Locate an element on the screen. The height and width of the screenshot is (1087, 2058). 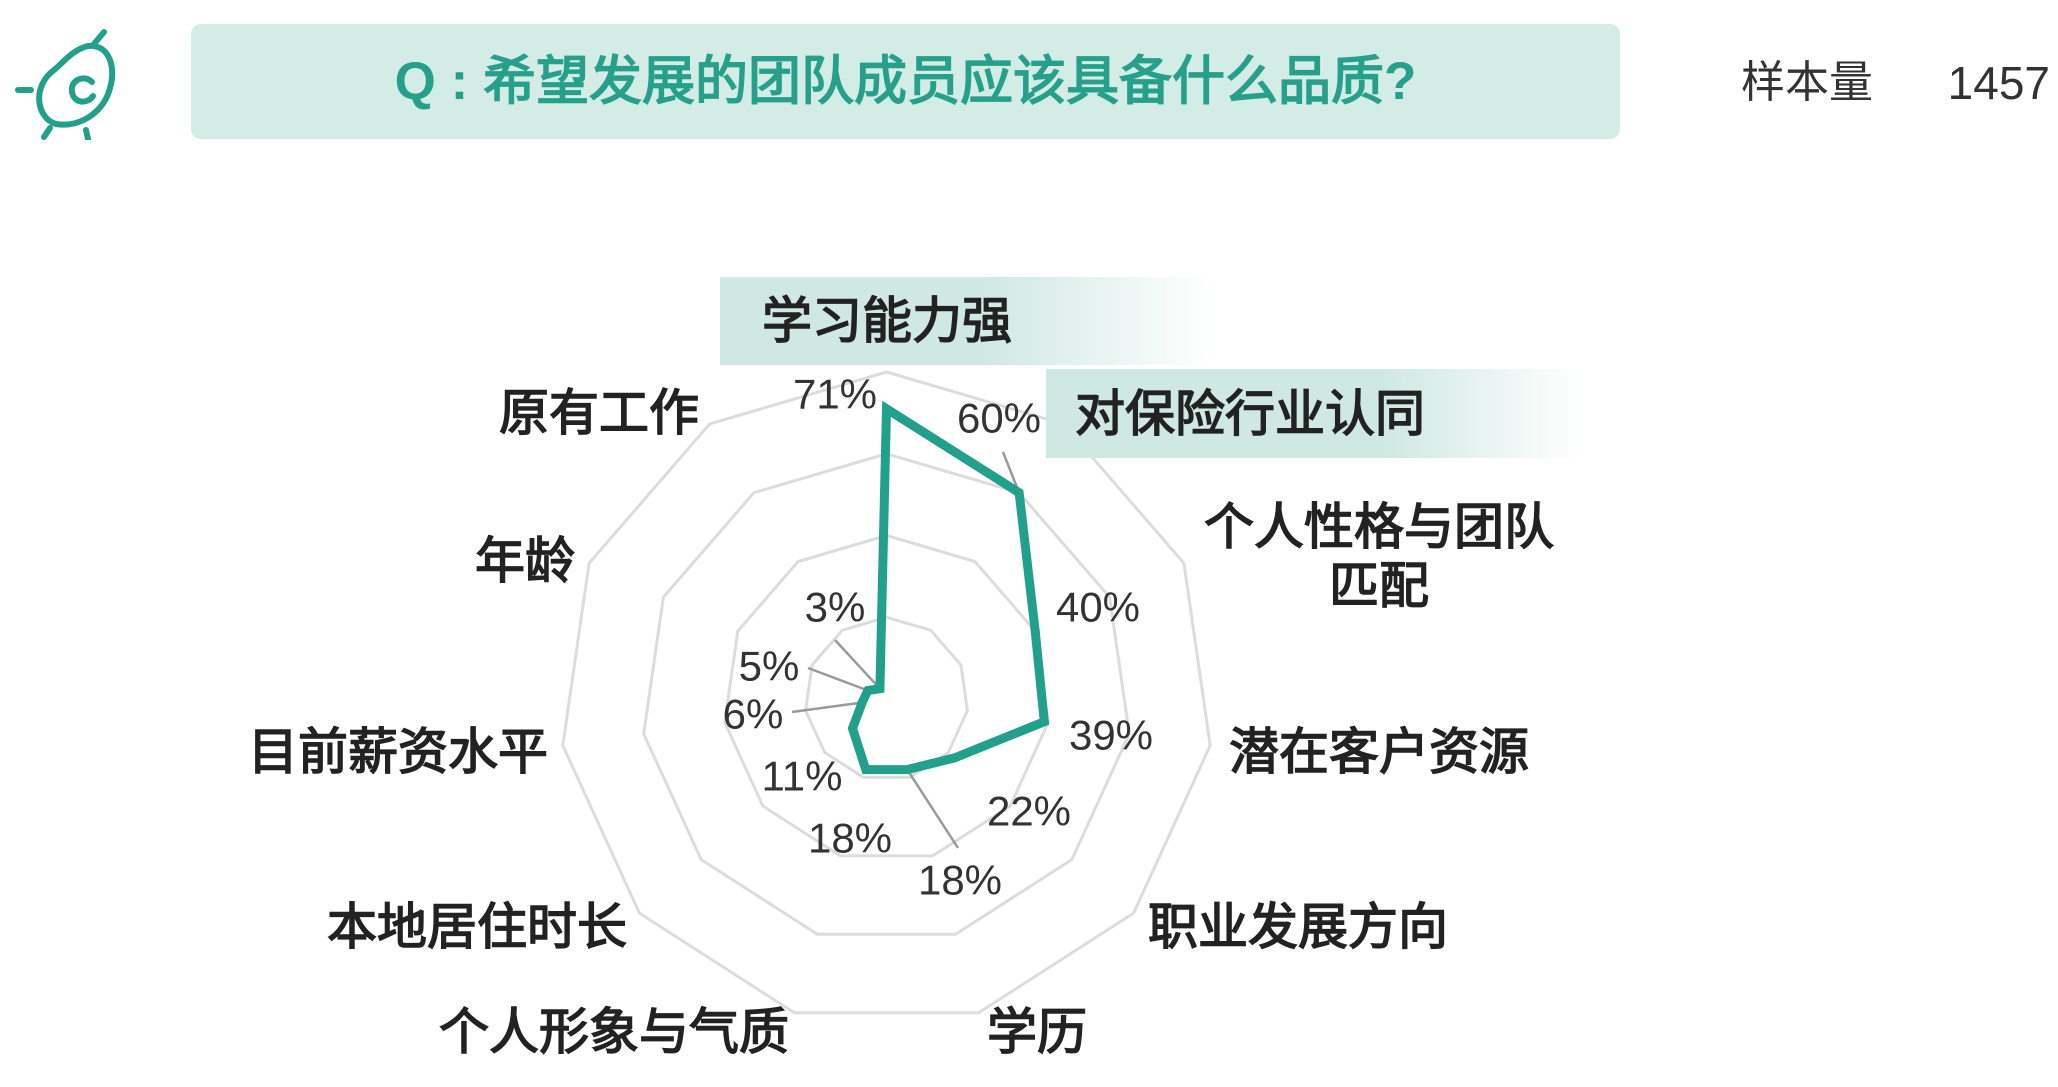
value-label: 11% is located at coordinates (802, 776).